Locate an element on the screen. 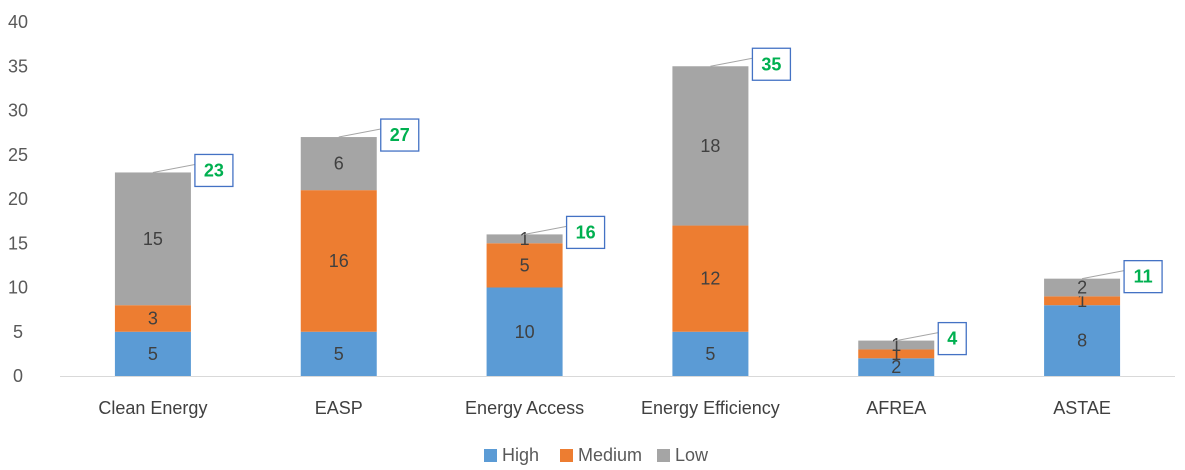 The width and height of the screenshot is (1185, 470). data-label-medium: 16 is located at coordinates (339, 261).